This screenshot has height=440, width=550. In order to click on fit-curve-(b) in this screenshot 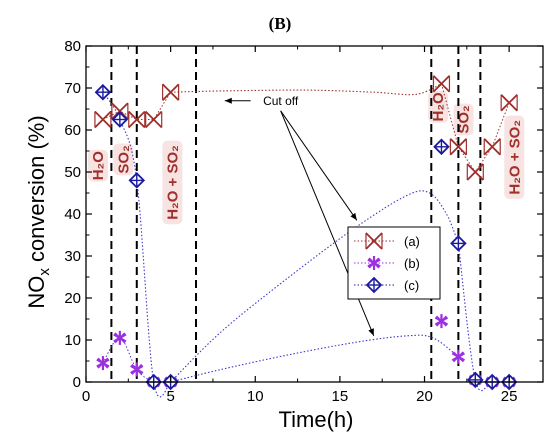, I will do `click(314, 358)`.